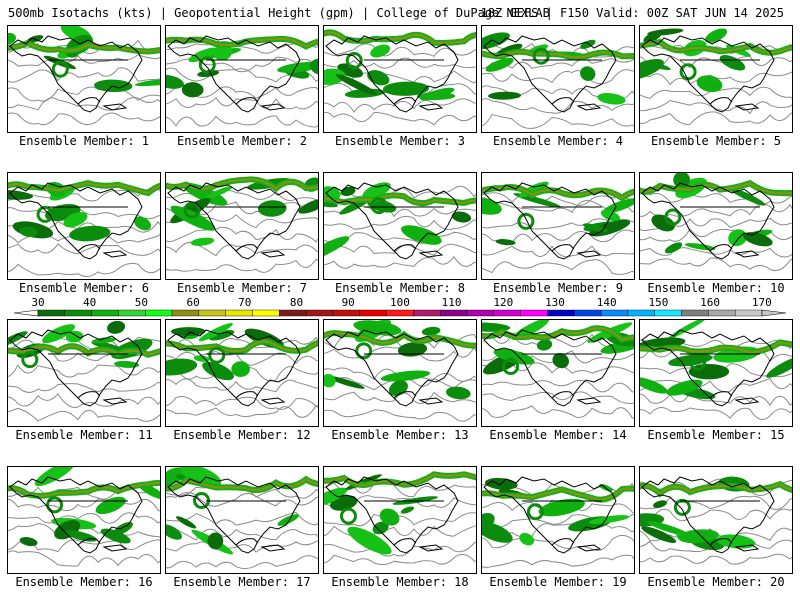 The image size is (800, 600). What do you see at coordinates (141, 302) in the screenshot?
I see `colorbar-tick-label: 50` at bounding box center [141, 302].